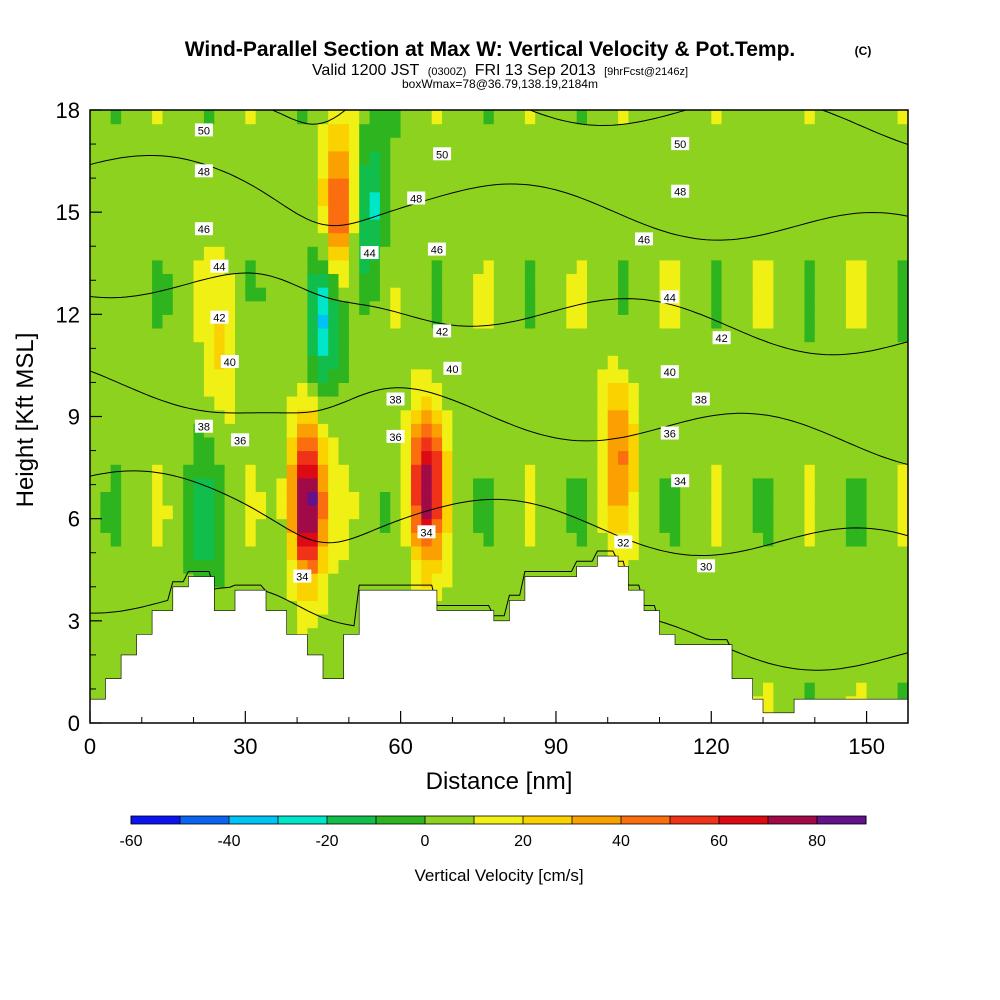  What do you see at coordinates (711, 746) in the screenshot?
I see `x-tick-label: 120` at bounding box center [711, 746].